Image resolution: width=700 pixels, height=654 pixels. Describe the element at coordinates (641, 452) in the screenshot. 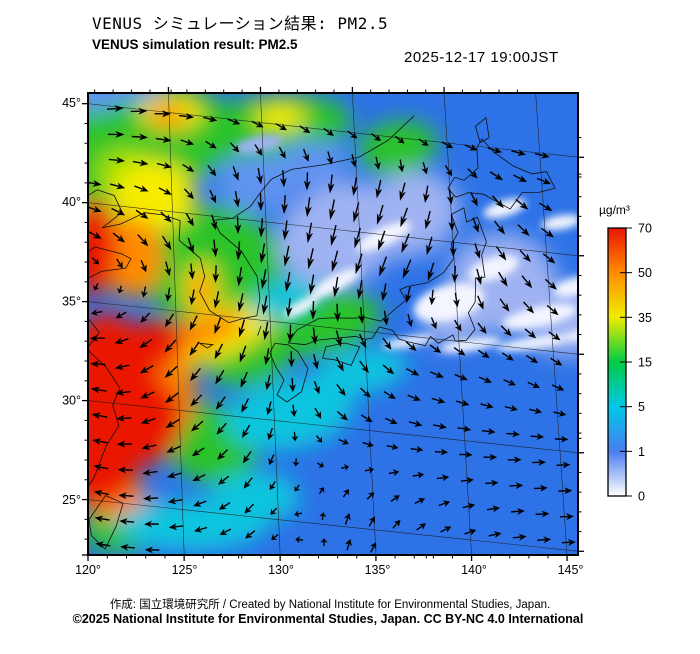

I see `colorbar-tick-label: 1` at that location.